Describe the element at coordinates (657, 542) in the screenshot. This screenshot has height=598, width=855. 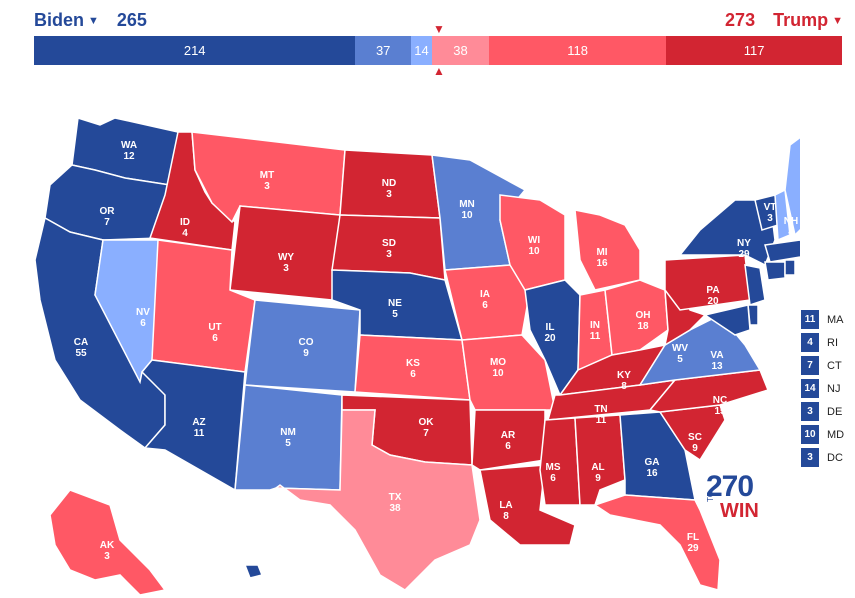
I see `state-fl` at that location.